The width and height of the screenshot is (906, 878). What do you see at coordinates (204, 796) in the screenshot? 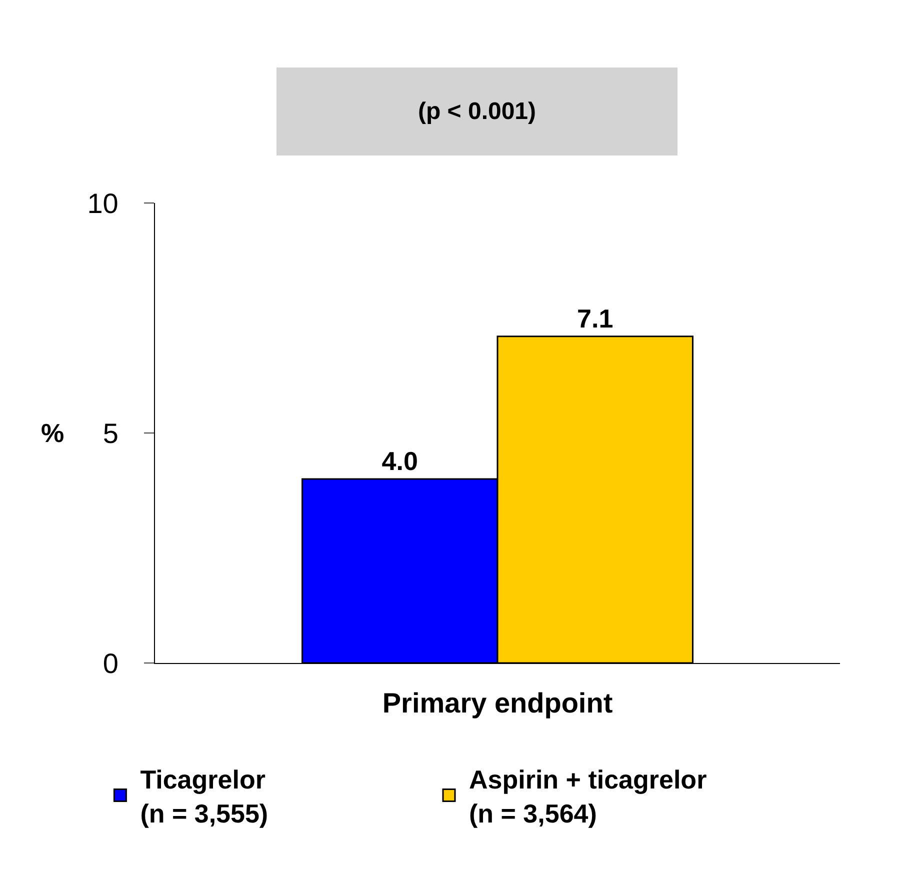
I see `legend-label: Ticagrelor (n = 3,555)` at bounding box center [204, 796].